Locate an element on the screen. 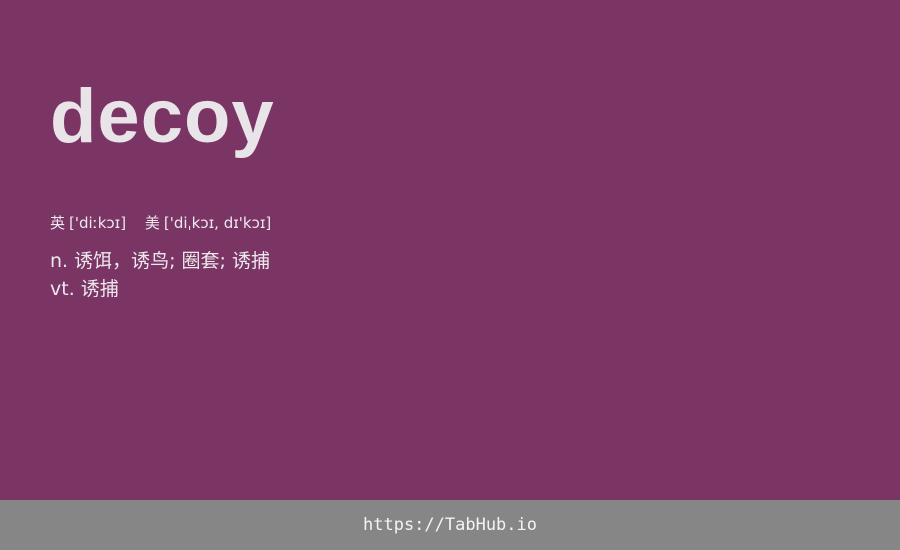 The width and height of the screenshot is (900, 550). definition-text: 诱饵，诱鸟; 圈套; 诱捕 is located at coordinates (172, 261).